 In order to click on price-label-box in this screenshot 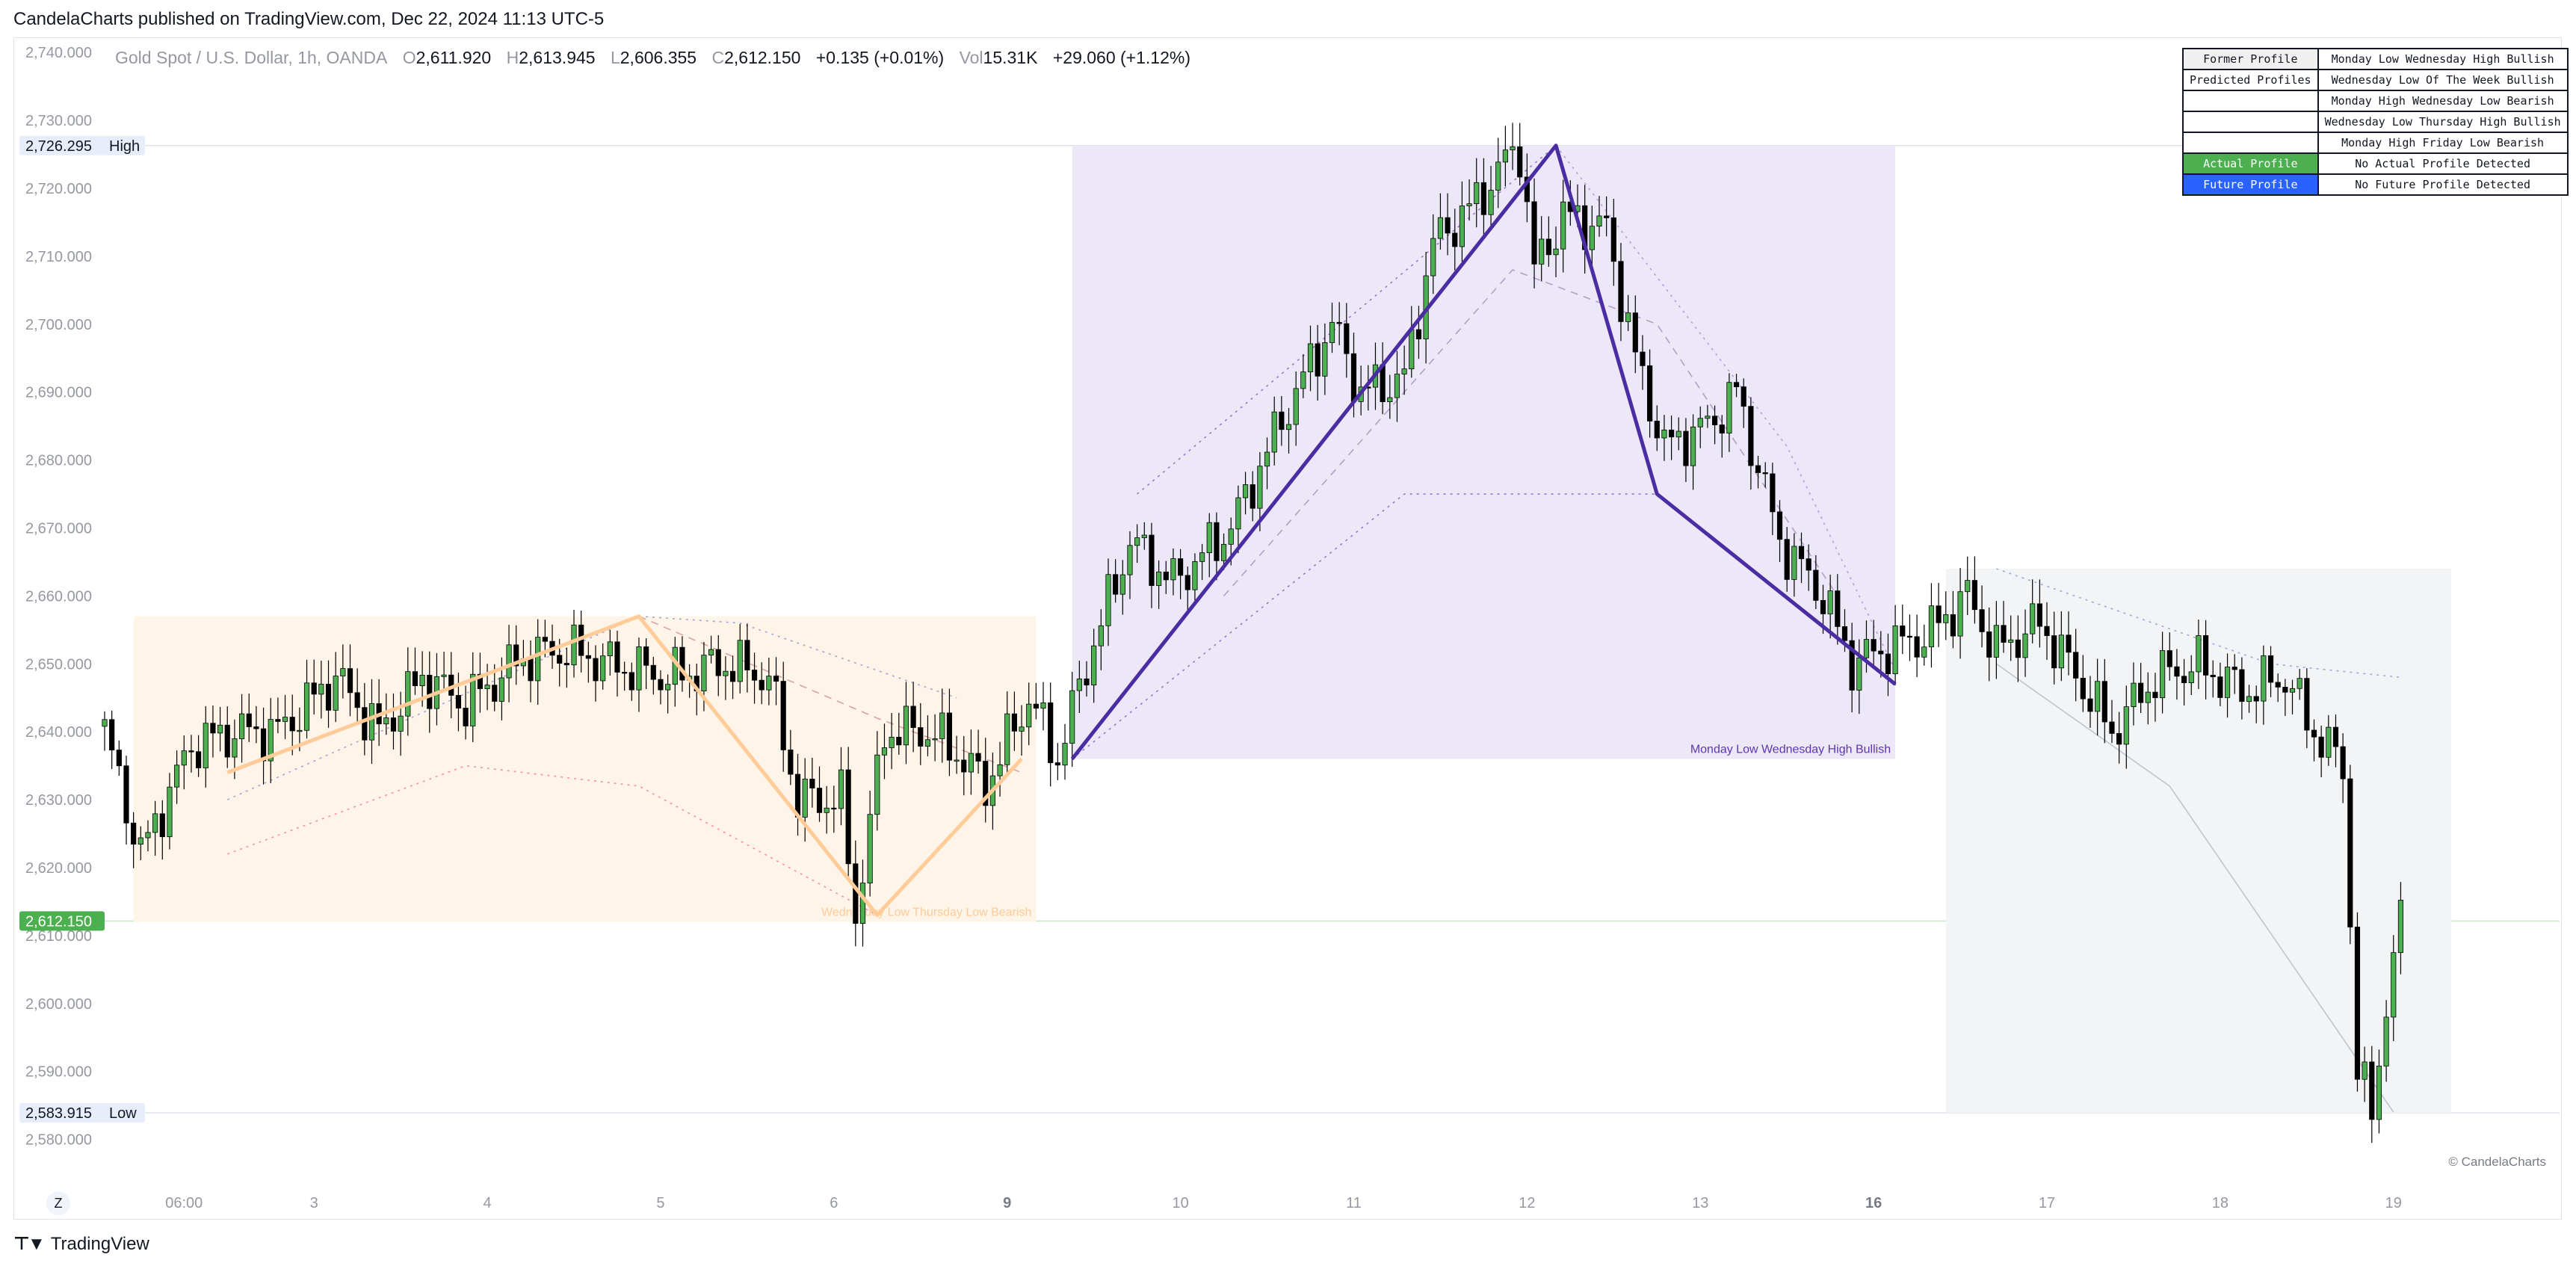, I will do `click(82, 1112)`.